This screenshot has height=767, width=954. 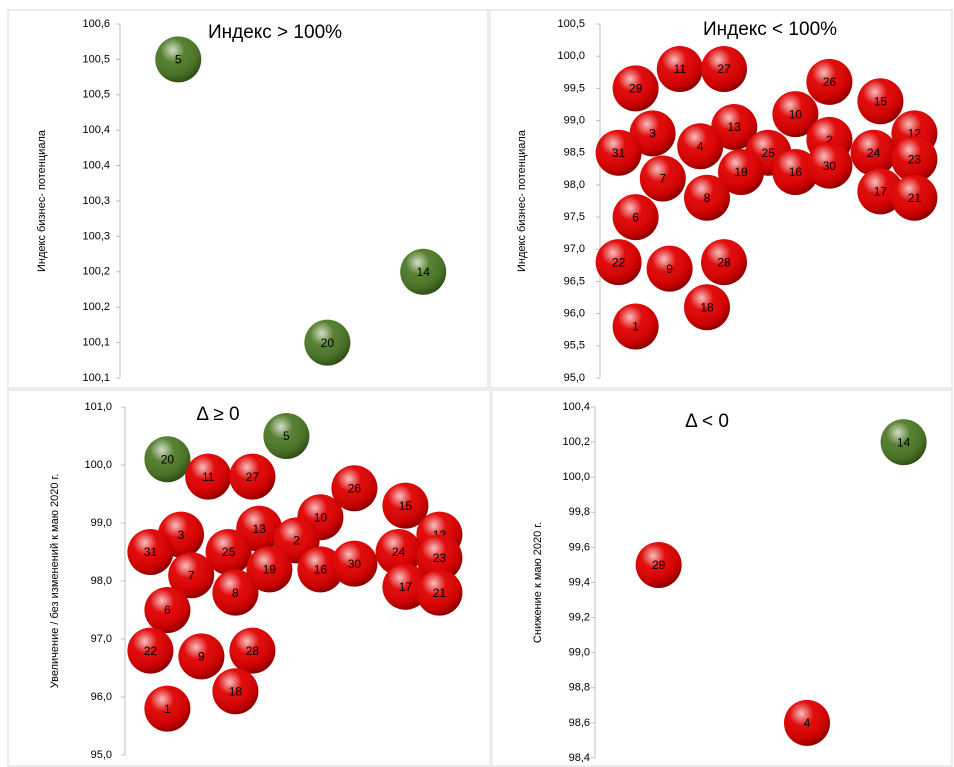 I want to click on bubble-label: 22, so click(x=151, y=651).